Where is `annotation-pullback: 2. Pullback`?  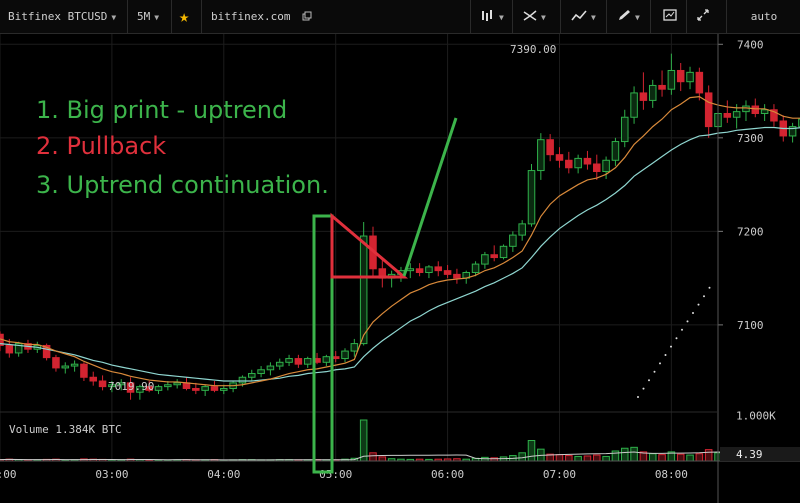 annotation-pullback: 2. Pullback is located at coordinates (101, 146).